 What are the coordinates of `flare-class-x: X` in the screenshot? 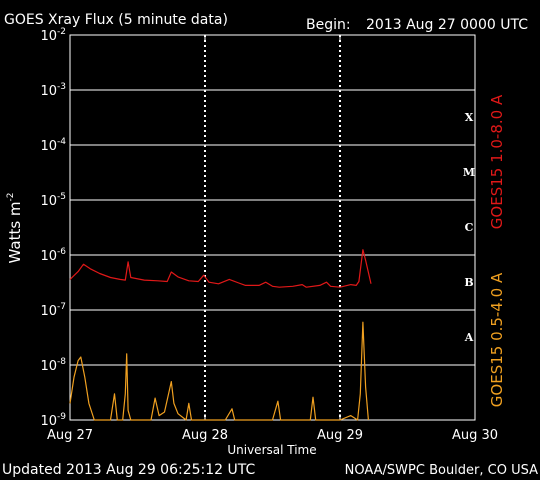 It's located at (469, 117).